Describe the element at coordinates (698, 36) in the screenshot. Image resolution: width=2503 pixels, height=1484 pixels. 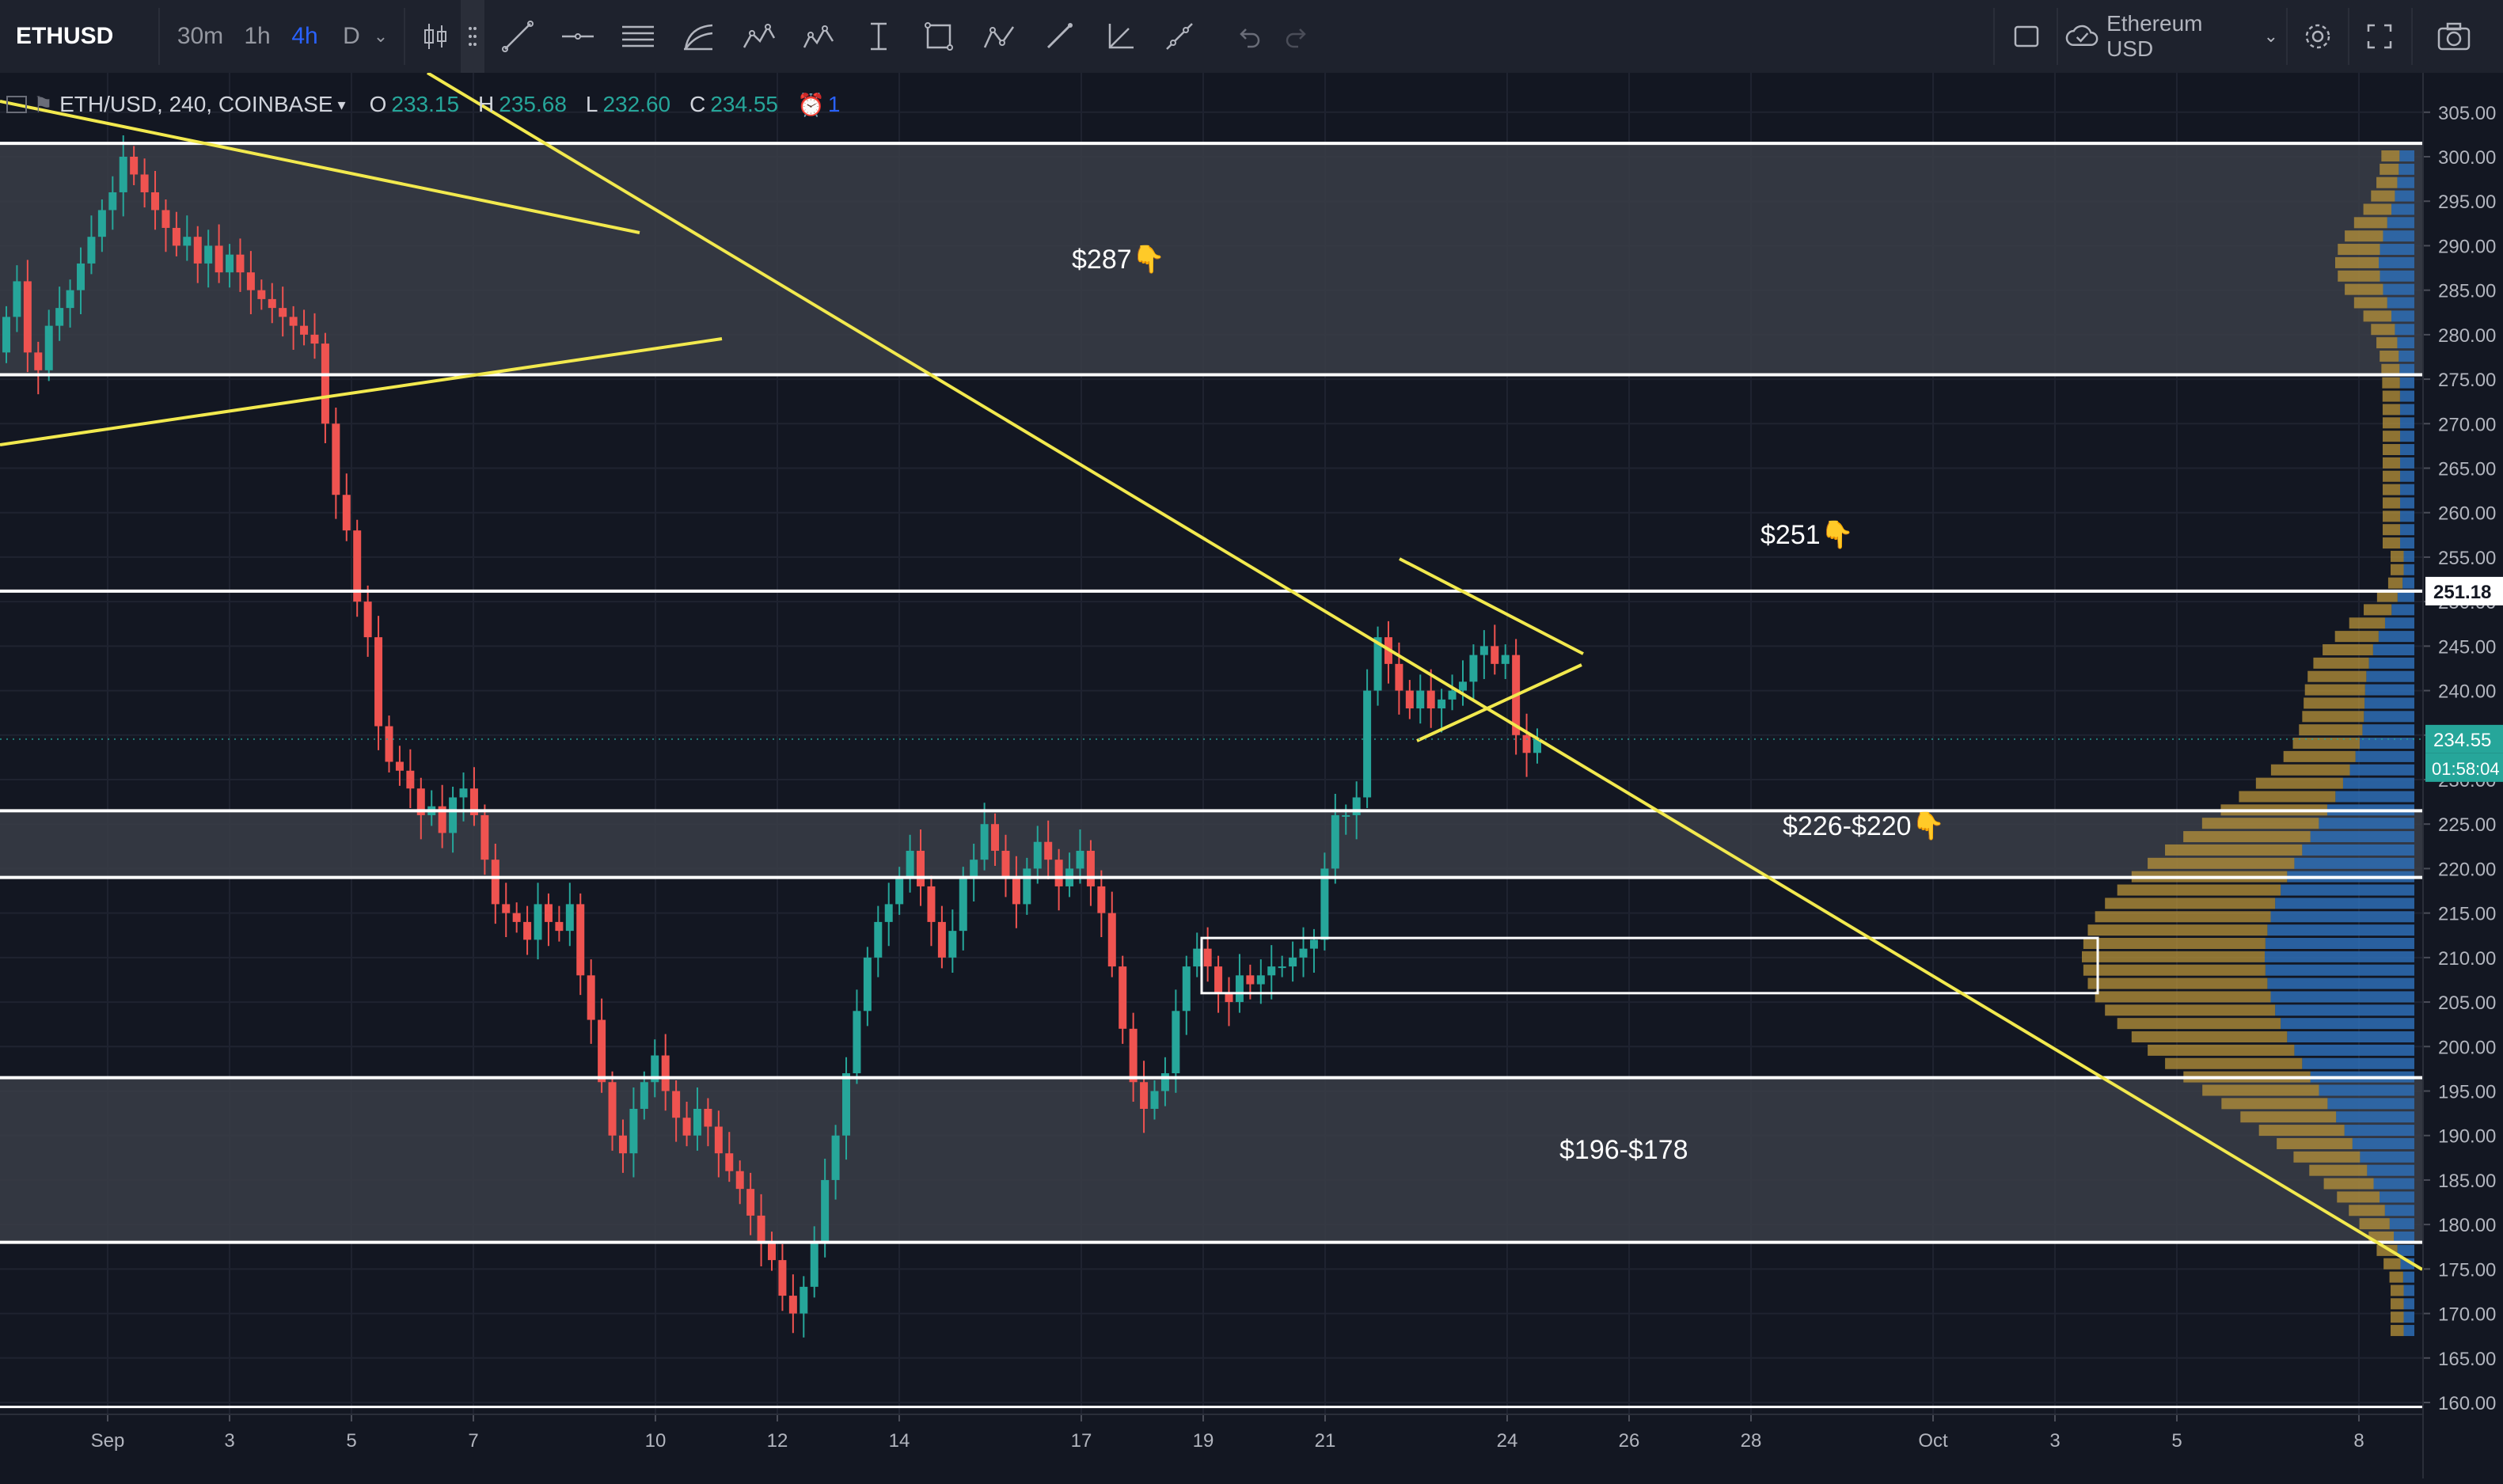
I see `fib-icon` at that location.